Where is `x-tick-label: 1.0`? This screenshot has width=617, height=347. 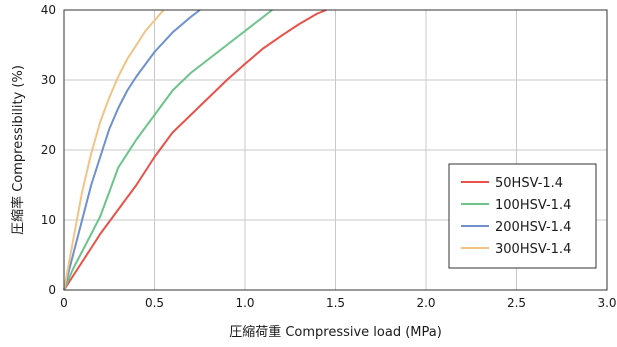 x-tick-label: 1.0 is located at coordinates (244, 303).